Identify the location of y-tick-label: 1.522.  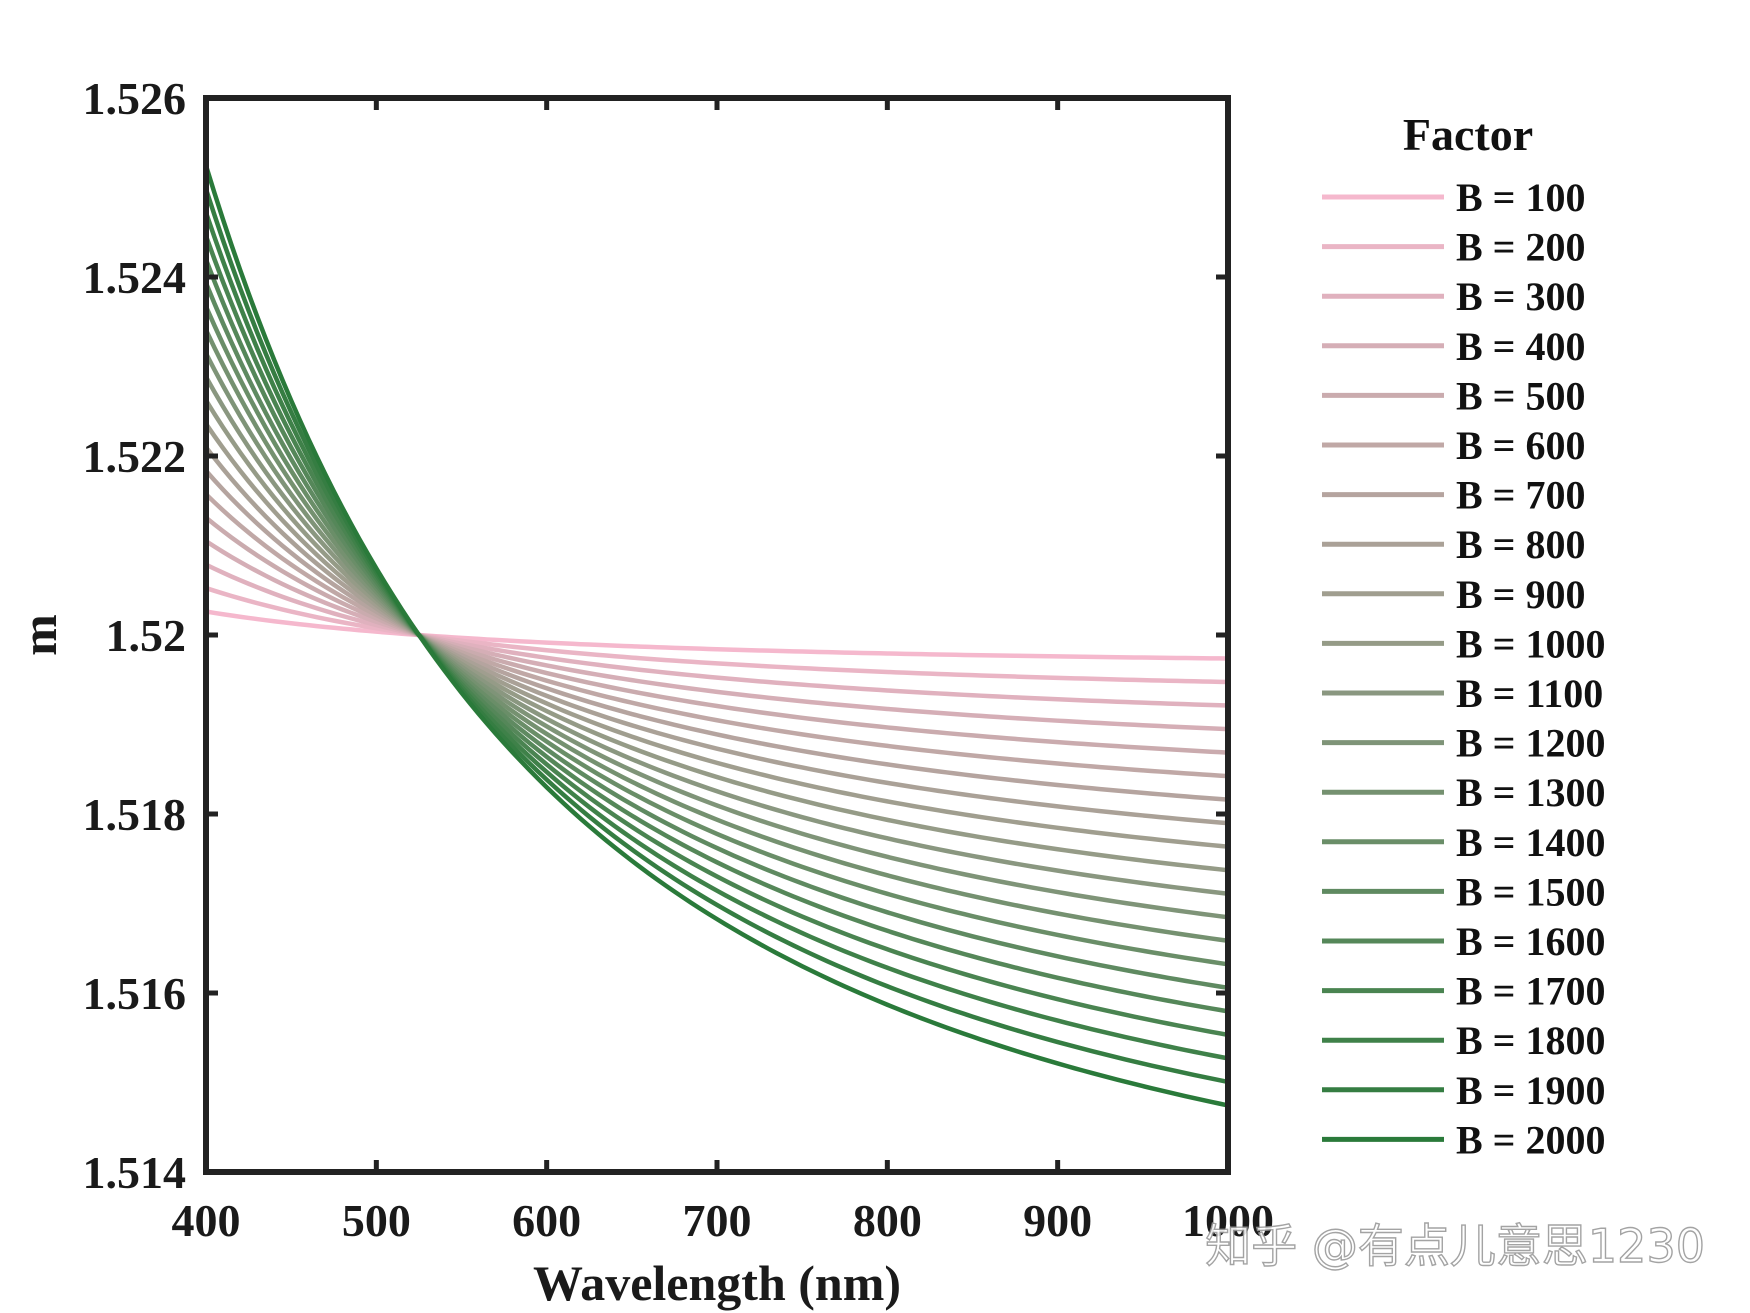
(135, 456).